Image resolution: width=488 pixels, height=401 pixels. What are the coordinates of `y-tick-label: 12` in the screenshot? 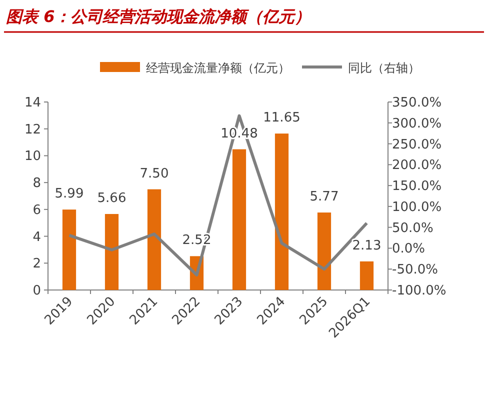 It's located at (32, 130).